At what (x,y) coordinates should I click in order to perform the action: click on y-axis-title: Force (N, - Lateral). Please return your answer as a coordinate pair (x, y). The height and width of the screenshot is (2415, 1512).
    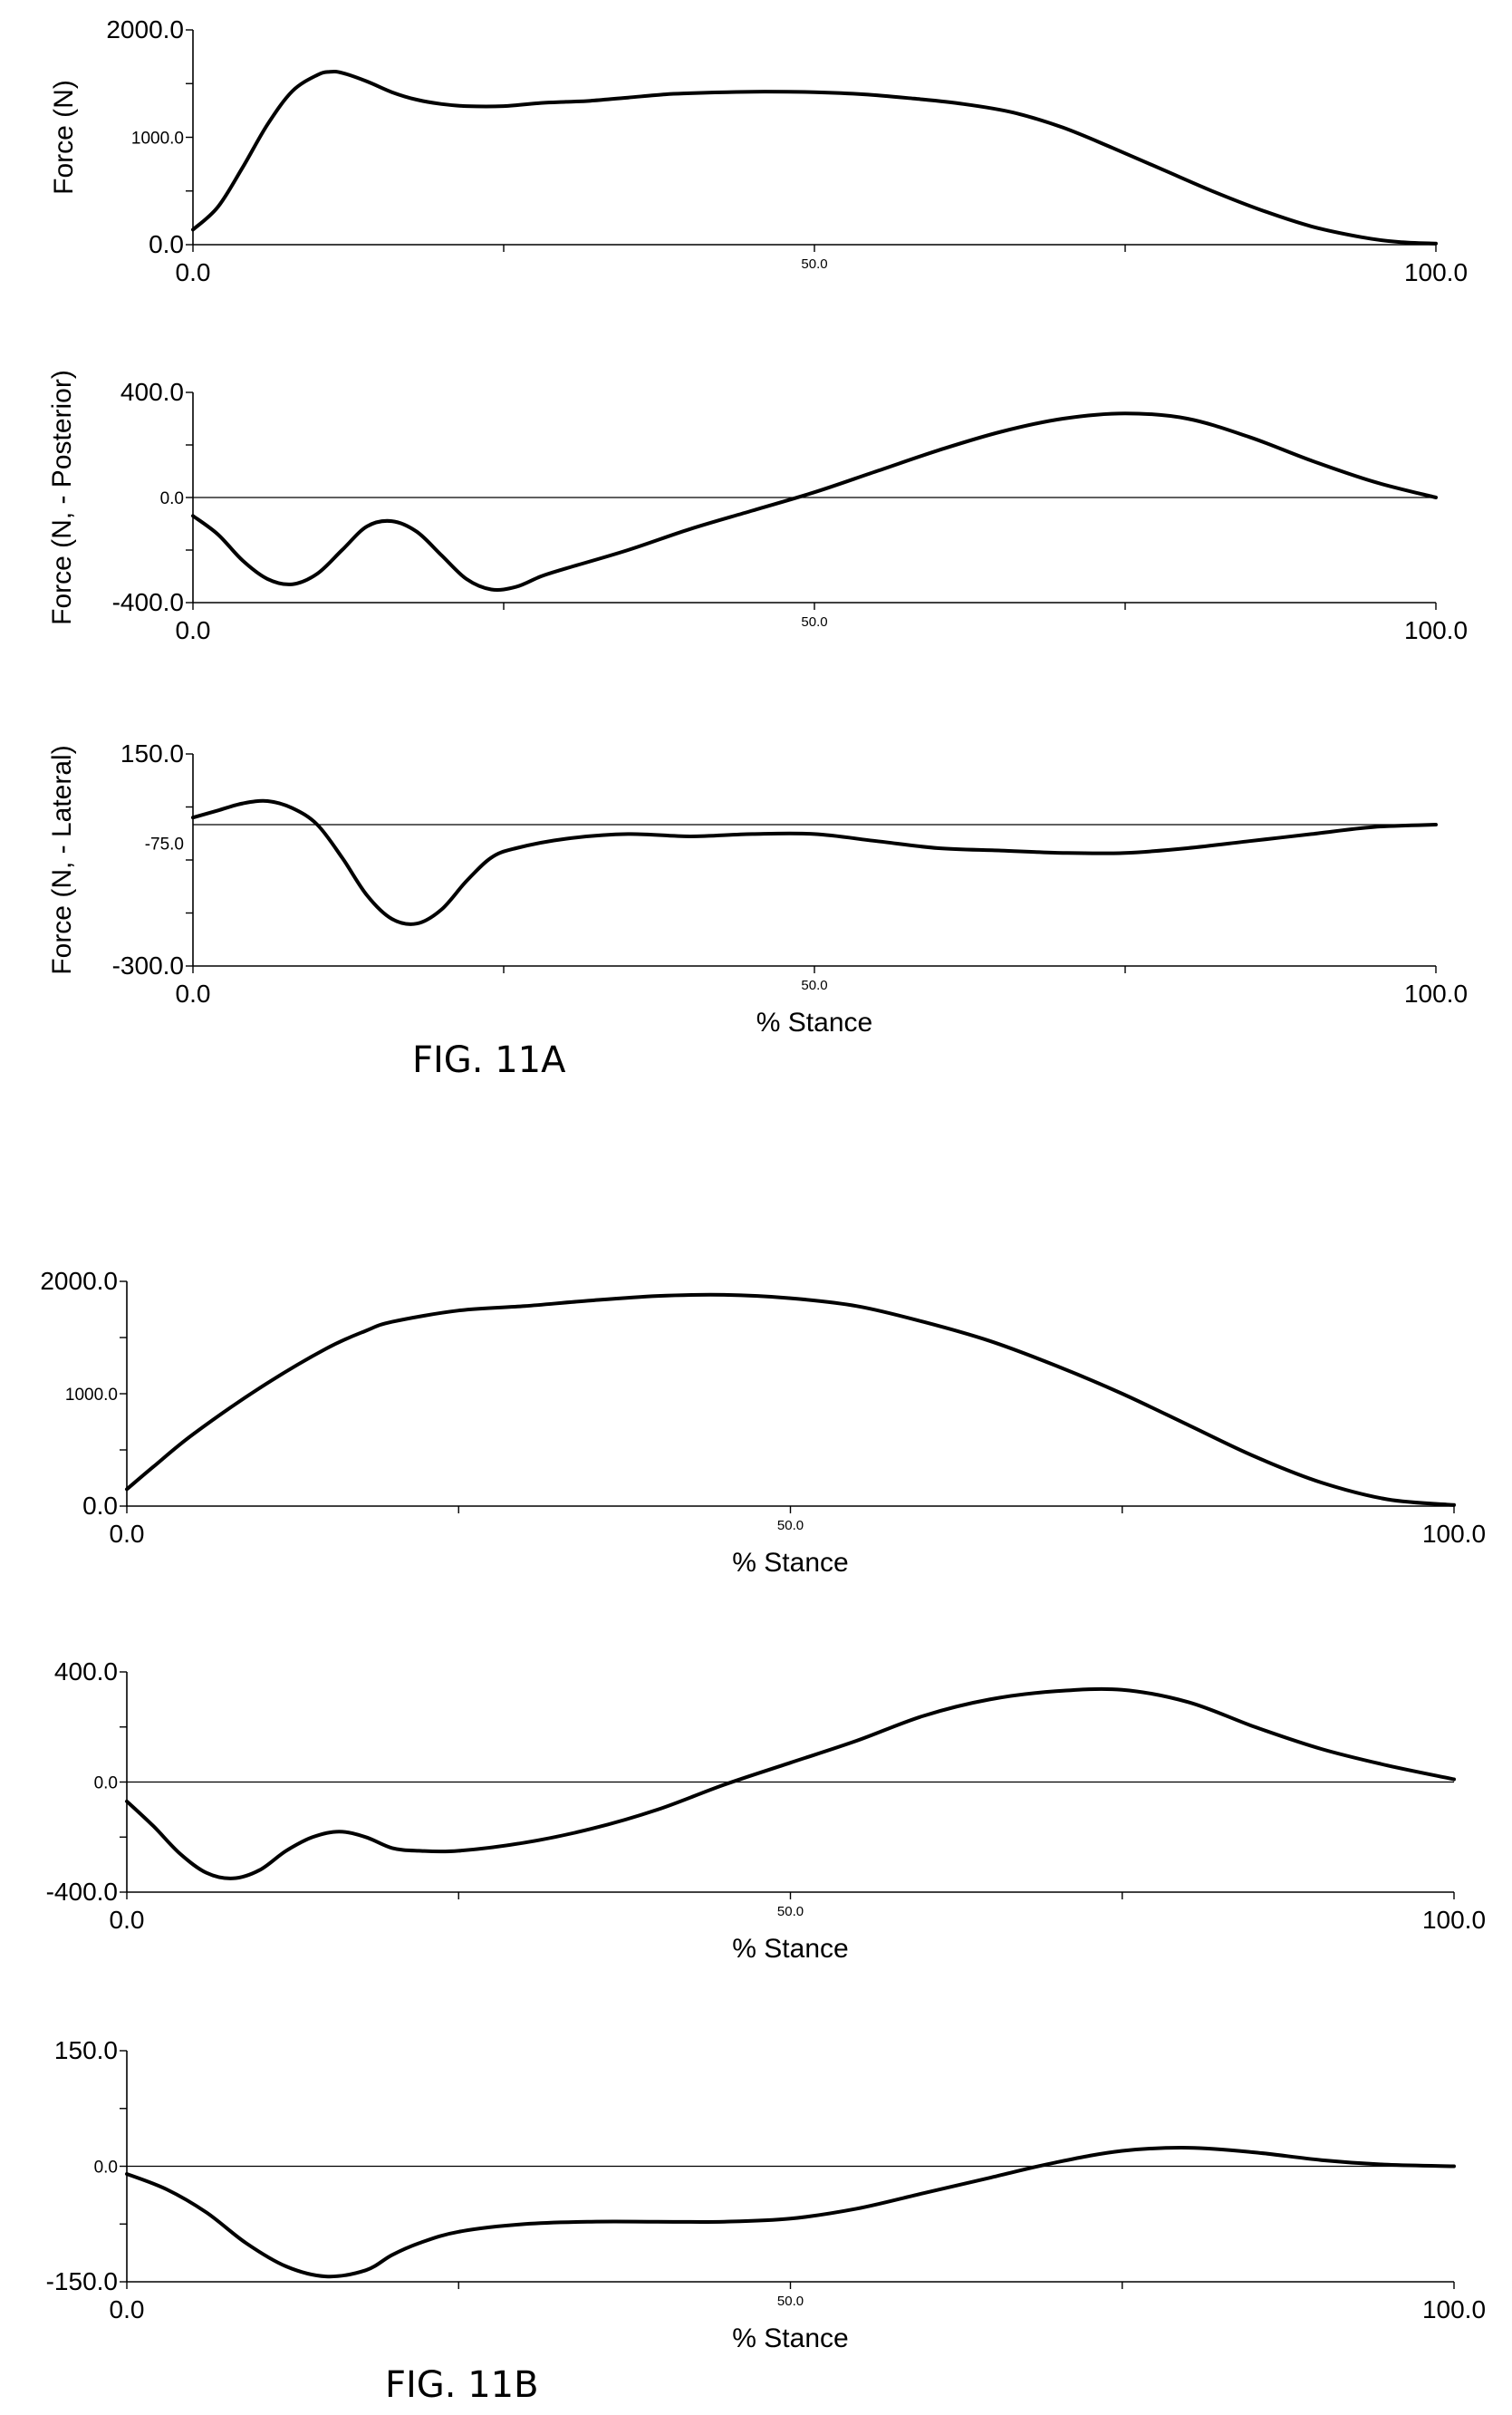
    Looking at the image, I should click on (62, 860).